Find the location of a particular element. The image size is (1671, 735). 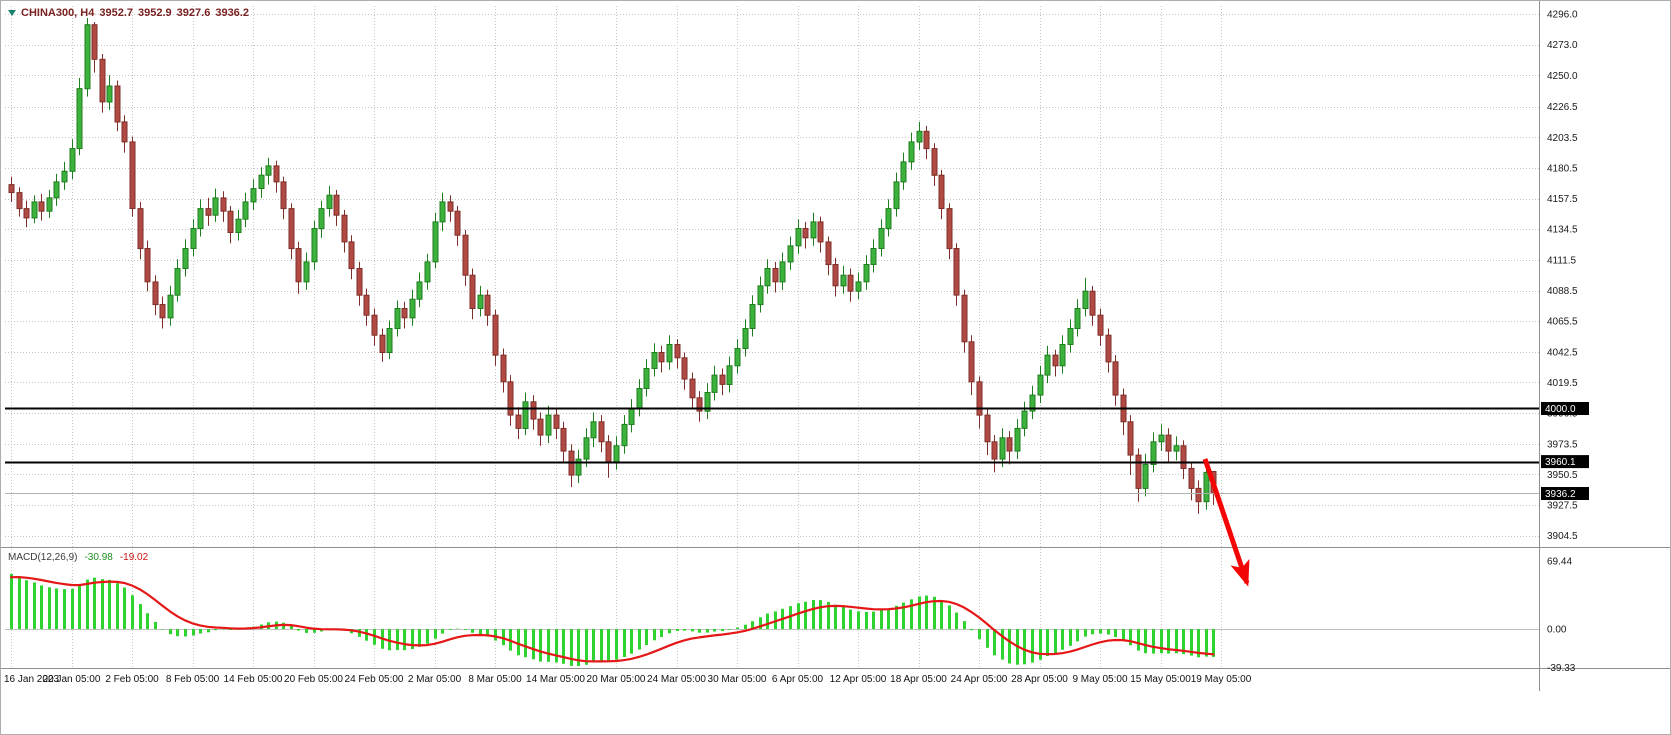

ohlc-high: 3952.9 is located at coordinates (155, 13).